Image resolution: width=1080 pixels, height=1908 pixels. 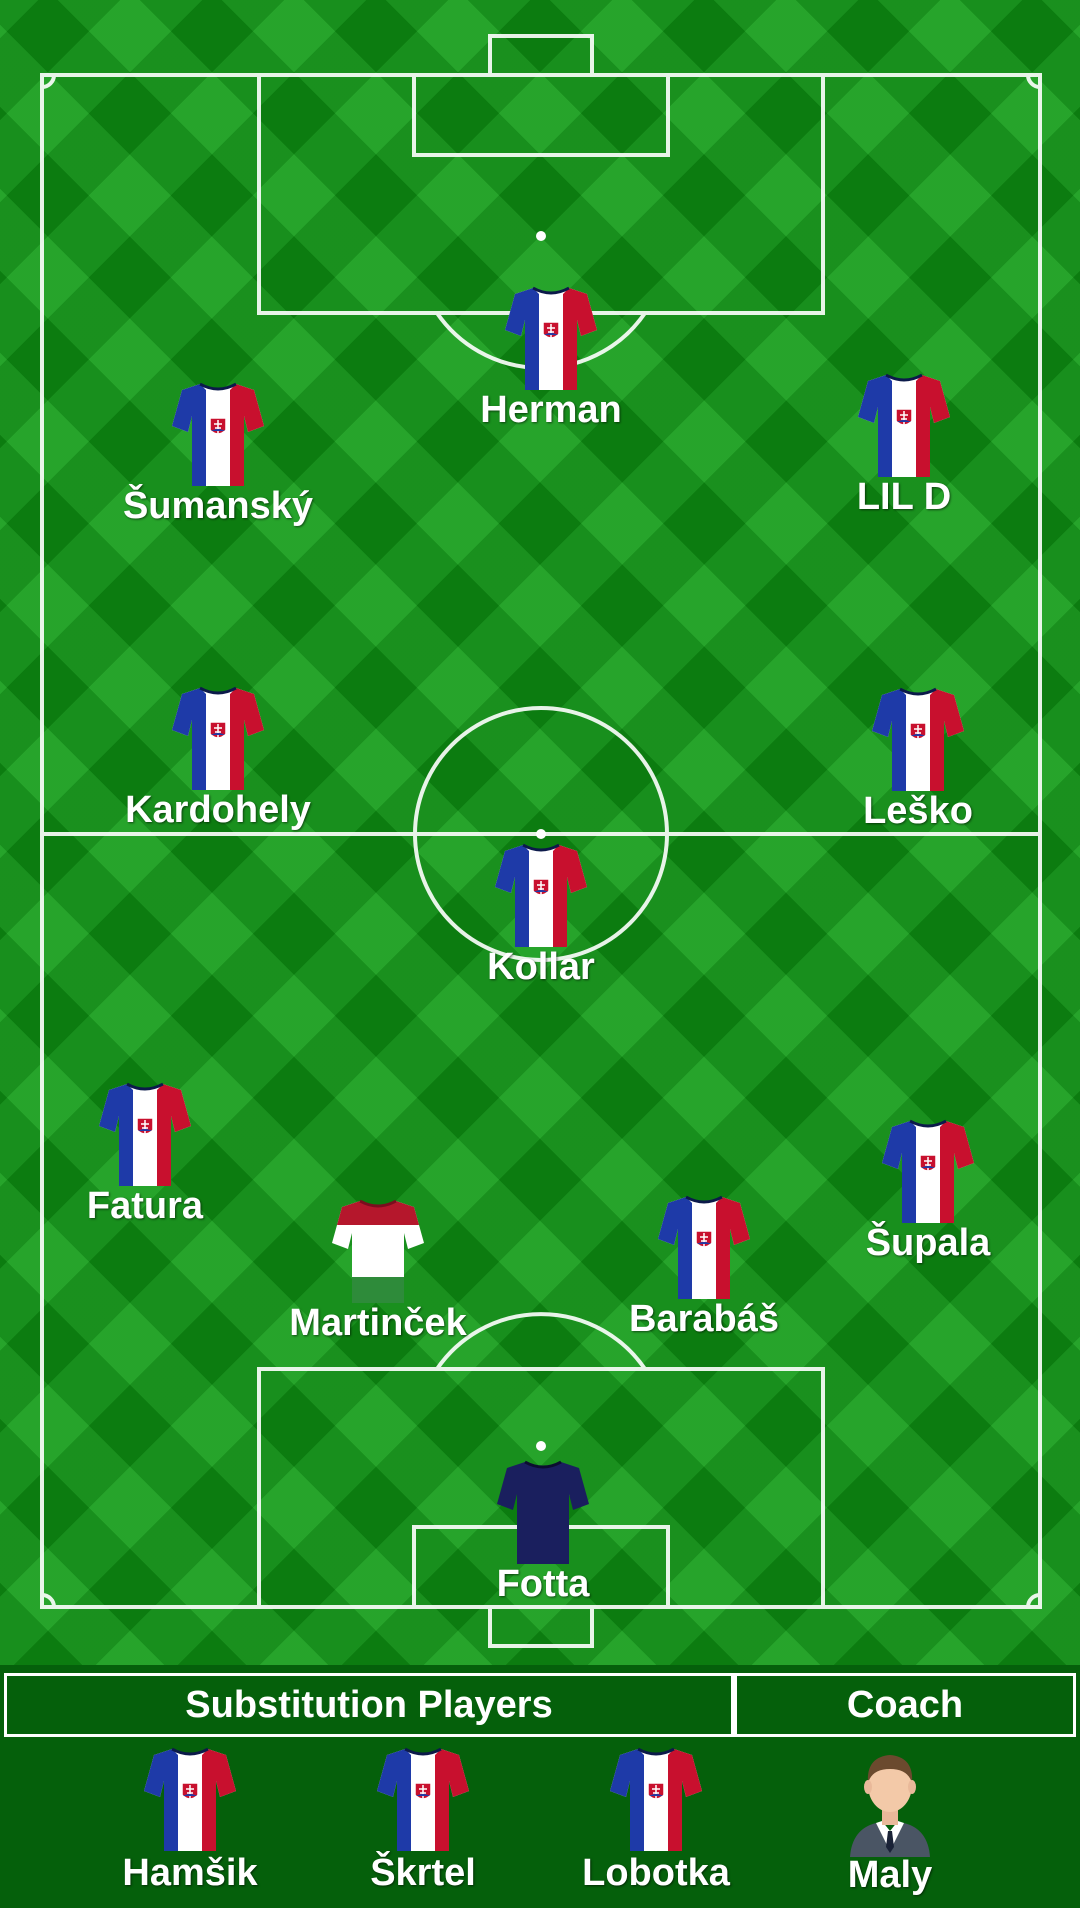 What do you see at coordinates (905, 1705) in the screenshot?
I see `coach-header: Coach` at bounding box center [905, 1705].